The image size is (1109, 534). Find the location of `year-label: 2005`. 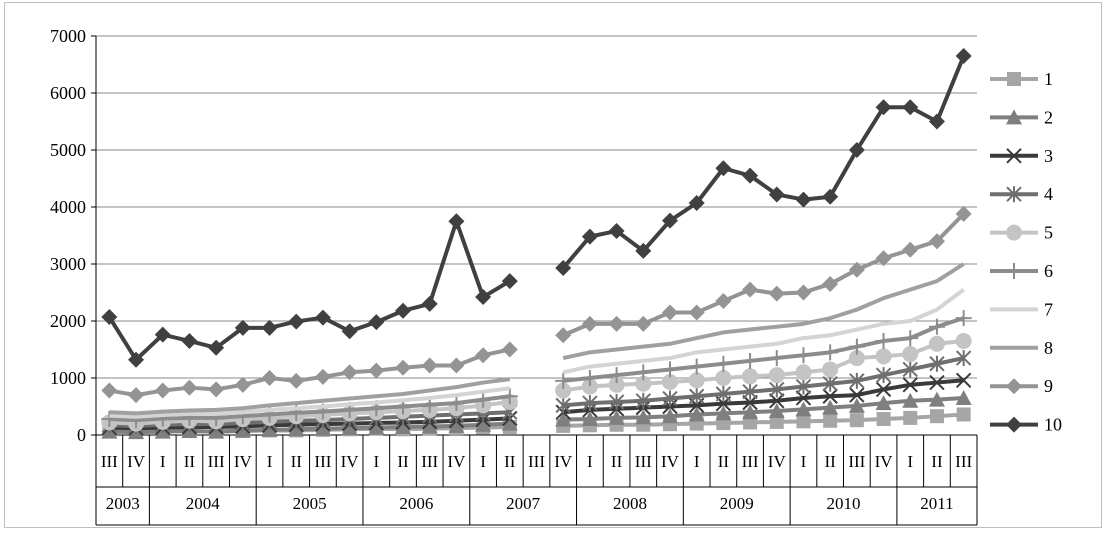

year-label: 2005 is located at coordinates (310, 503).